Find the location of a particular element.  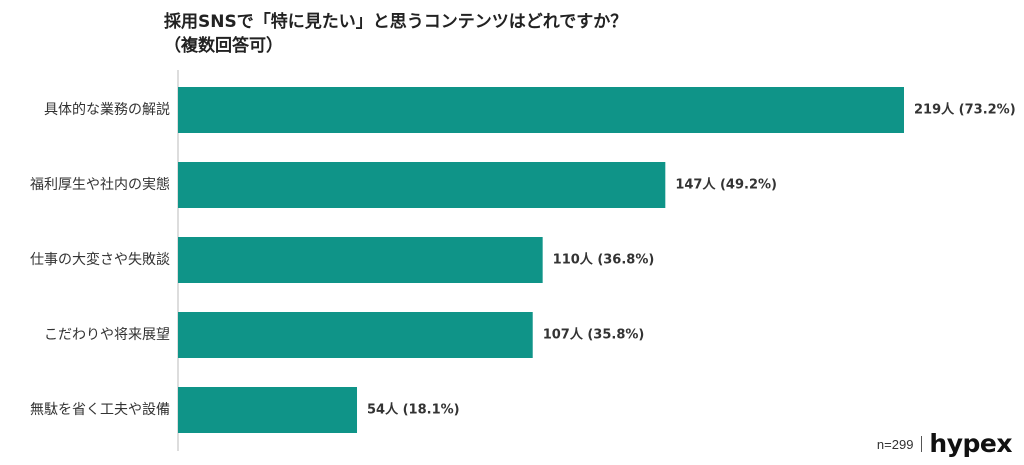

chart-footer: n=299 hypex is located at coordinates (944, 443).